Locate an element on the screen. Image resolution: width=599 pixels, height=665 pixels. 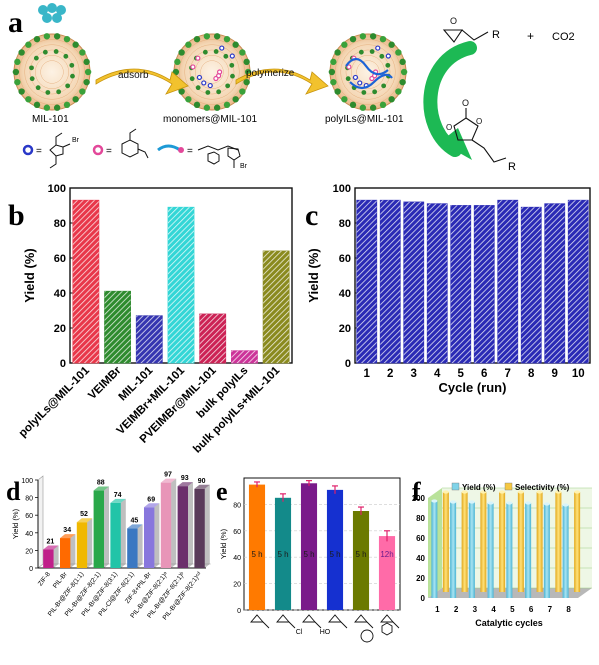
panel-letter-a: a is located at coordinates (15, 22).